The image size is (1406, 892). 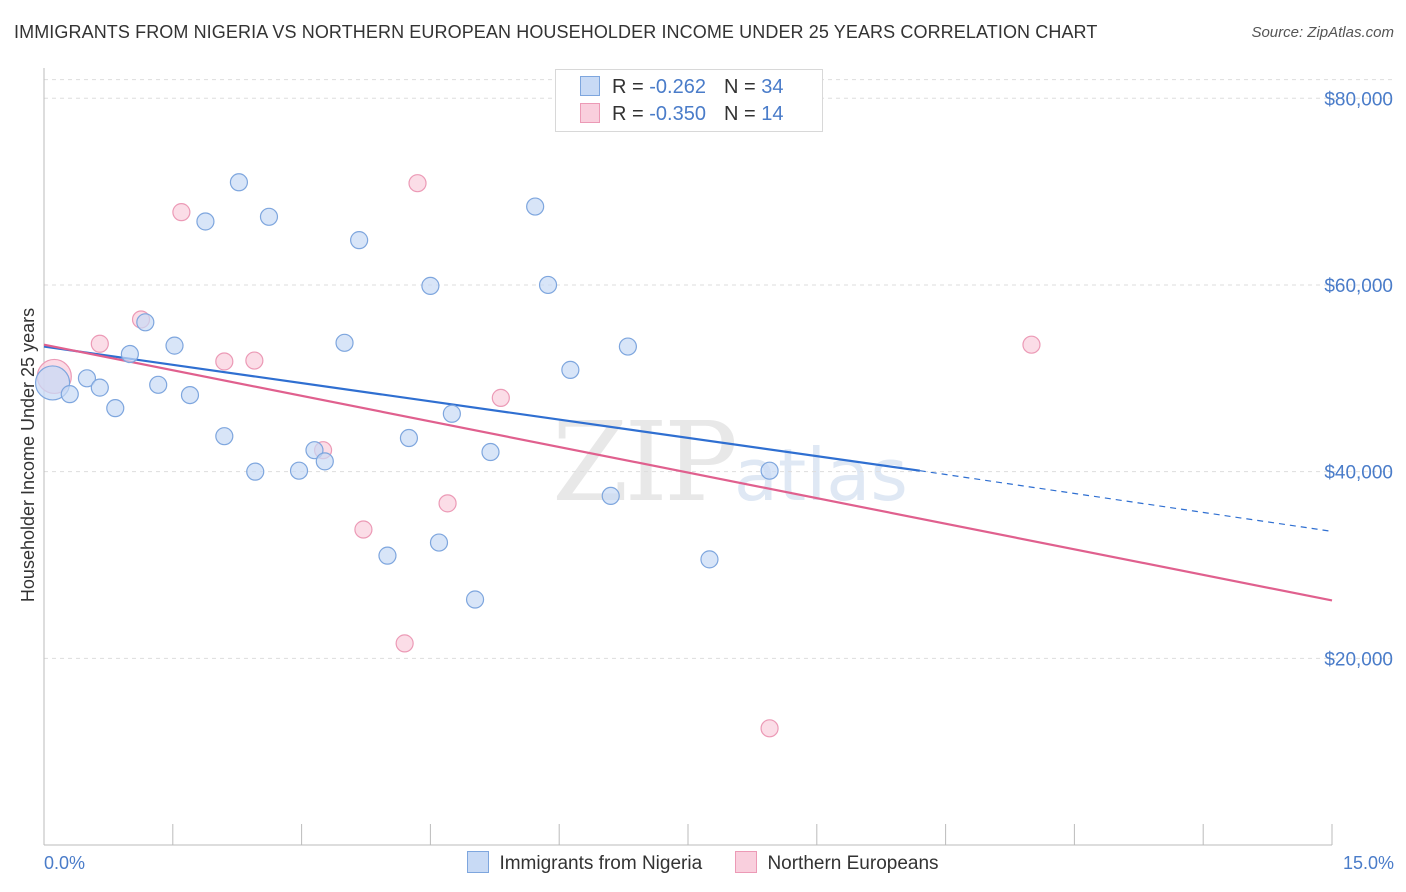 I want to click on y-tick-label: $20,000, so click(x=1358, y=659).